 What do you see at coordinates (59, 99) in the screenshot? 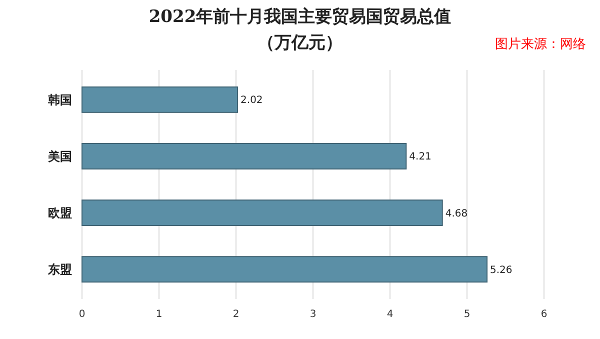
I see `y-tick-label: 韩国` at bounding box center [59, 99].